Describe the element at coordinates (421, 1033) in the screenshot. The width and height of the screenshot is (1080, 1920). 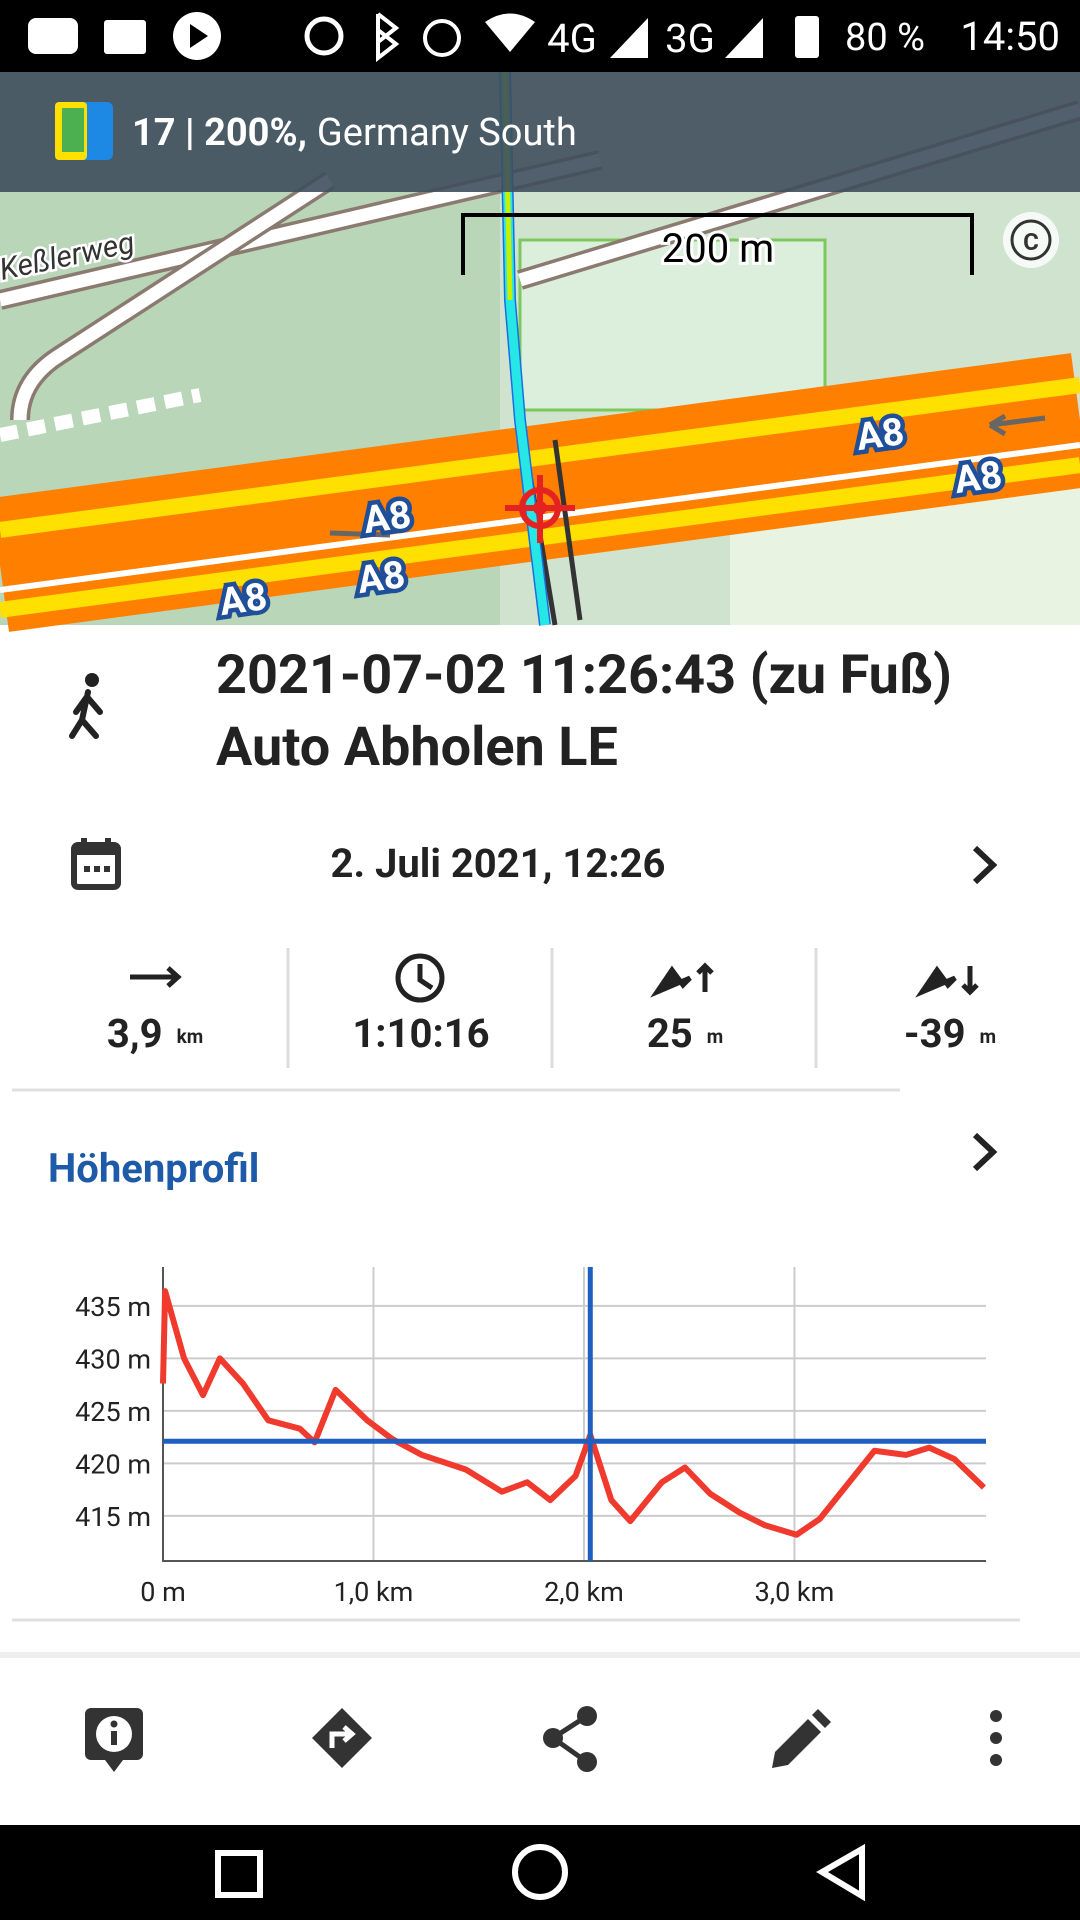
I see `stat-time: 1:10:16` at that location.